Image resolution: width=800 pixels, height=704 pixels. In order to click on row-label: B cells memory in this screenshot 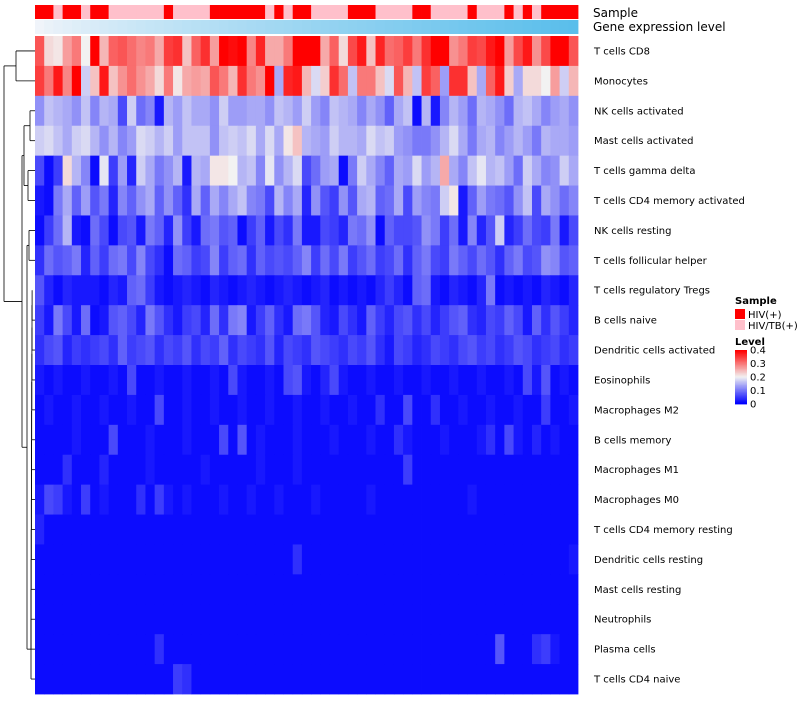, I will do `click(632, 440)`.